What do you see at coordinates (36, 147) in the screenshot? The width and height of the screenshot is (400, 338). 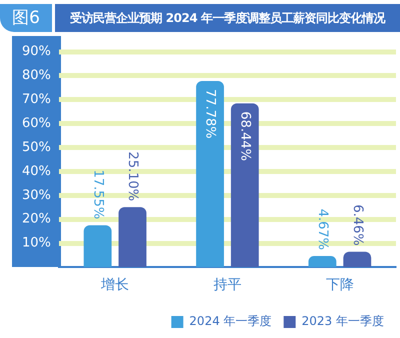 I see `y-tick-label: 50%` at bounding box center [36, 147].